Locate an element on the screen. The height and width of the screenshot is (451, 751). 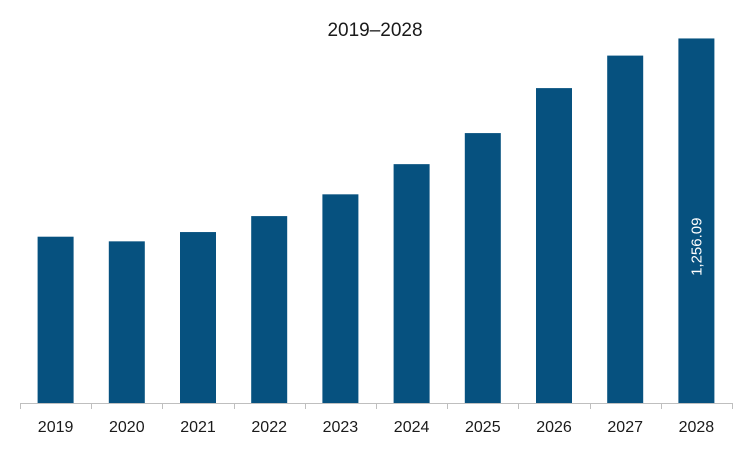
bar-2027 is located at coordinates (625, 229).